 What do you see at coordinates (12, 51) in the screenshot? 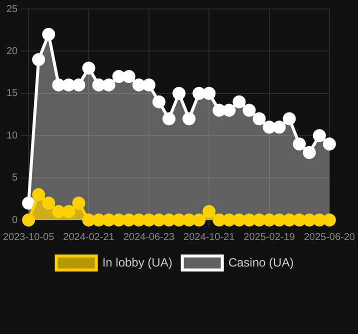
I see `y-tick-label: 20` at bounding box center [12, 51].